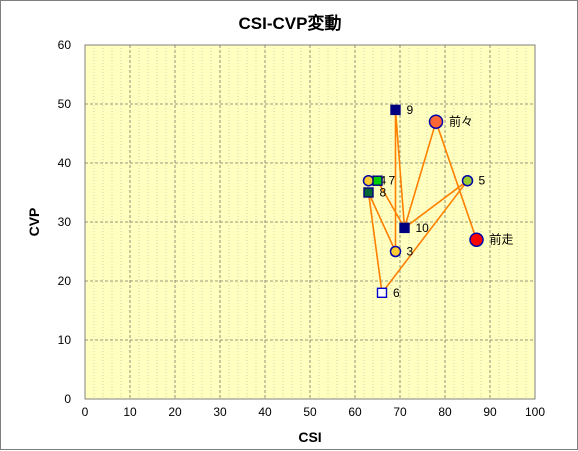 Image resolution: width=578 pixels, height=451 pixels. What do you see at coordinates (383, 181) in the screenshot?
I see `data-label: 4` at bounding box center [383, 181].